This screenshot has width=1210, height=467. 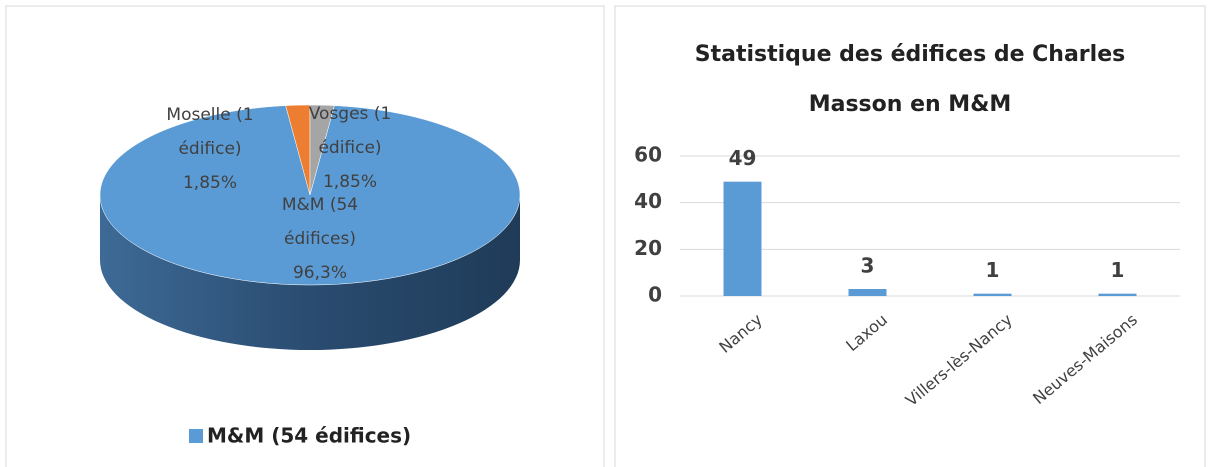 I want to click on legend-label: M&M (54 édifices), so click(x=309, y=436).